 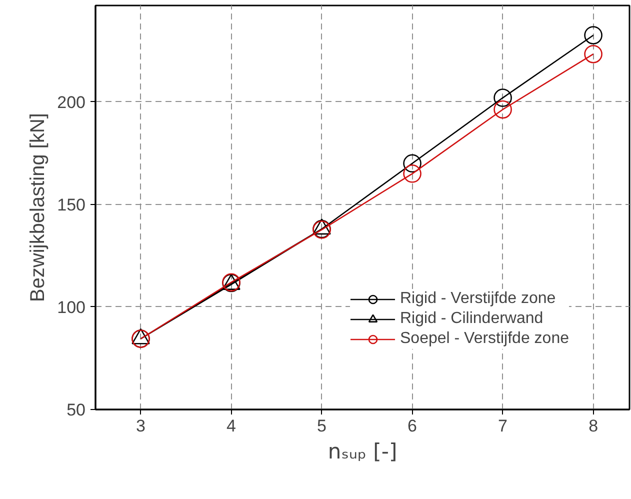 What do you see at coordinates (141, 426) in the screenshot?
I see `x-tick-label: 3` at bounding box center [141, 426].